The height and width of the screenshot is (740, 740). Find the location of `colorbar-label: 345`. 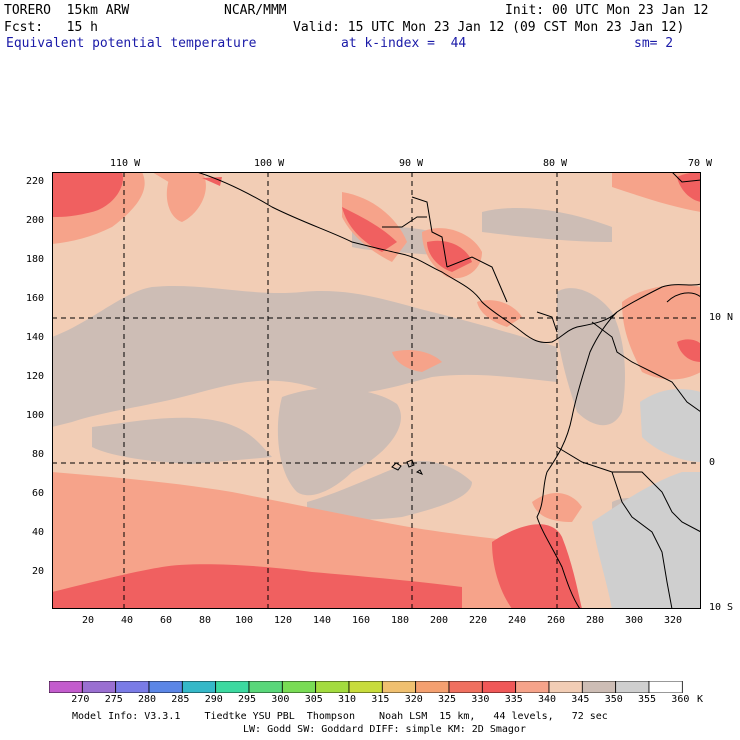

colorbar-label: 345 is located at coordinates (580, 699).